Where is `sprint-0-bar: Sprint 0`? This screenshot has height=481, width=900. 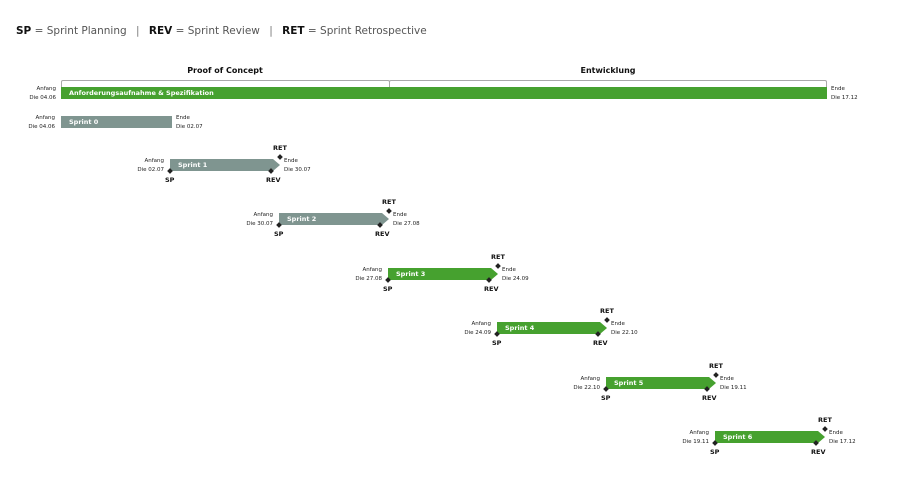
sprint-0-bar: Sprint 0 is located at coordinates (116, 122).